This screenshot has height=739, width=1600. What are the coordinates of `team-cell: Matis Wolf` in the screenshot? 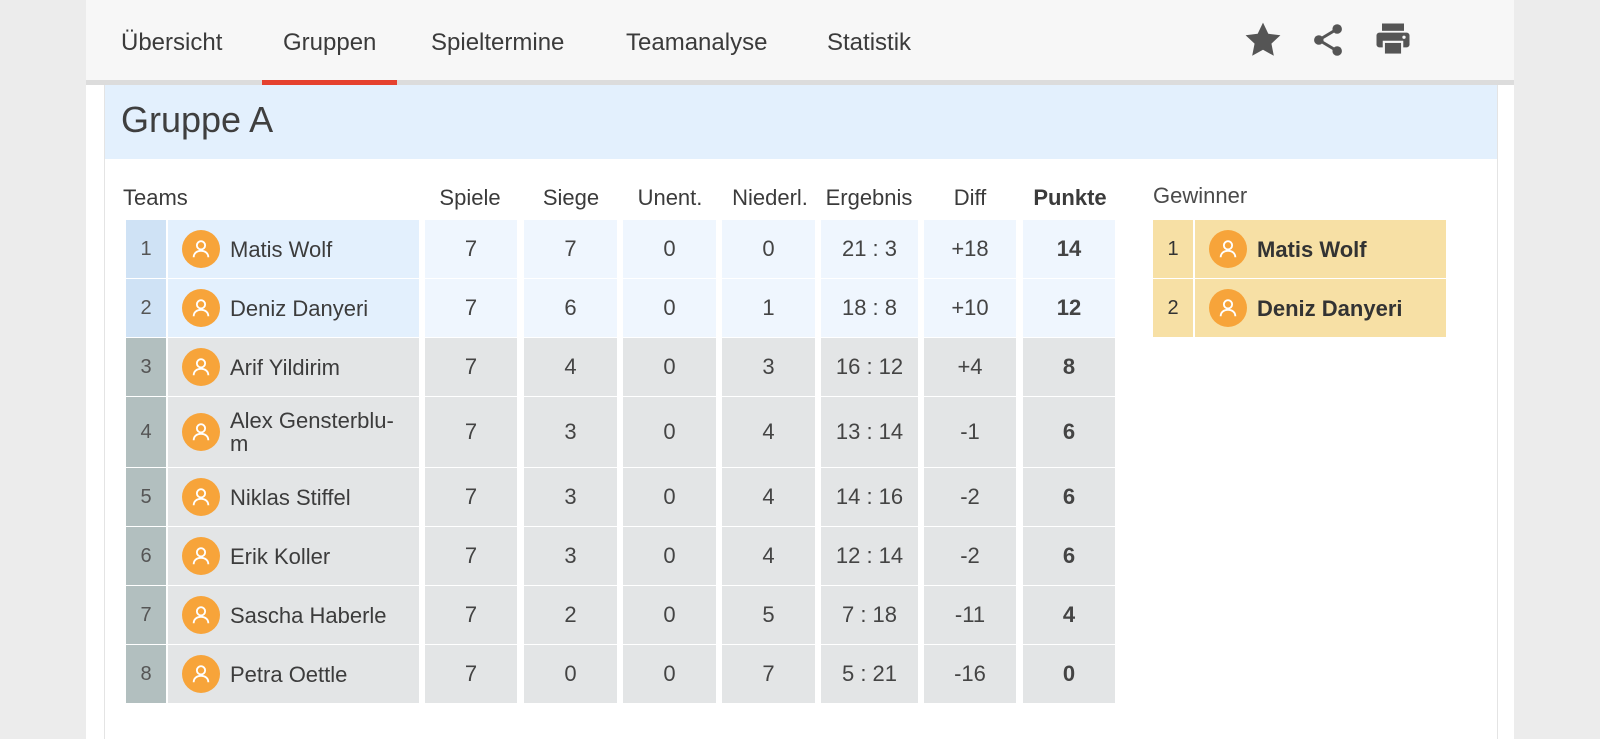 It's located at (293, 249).